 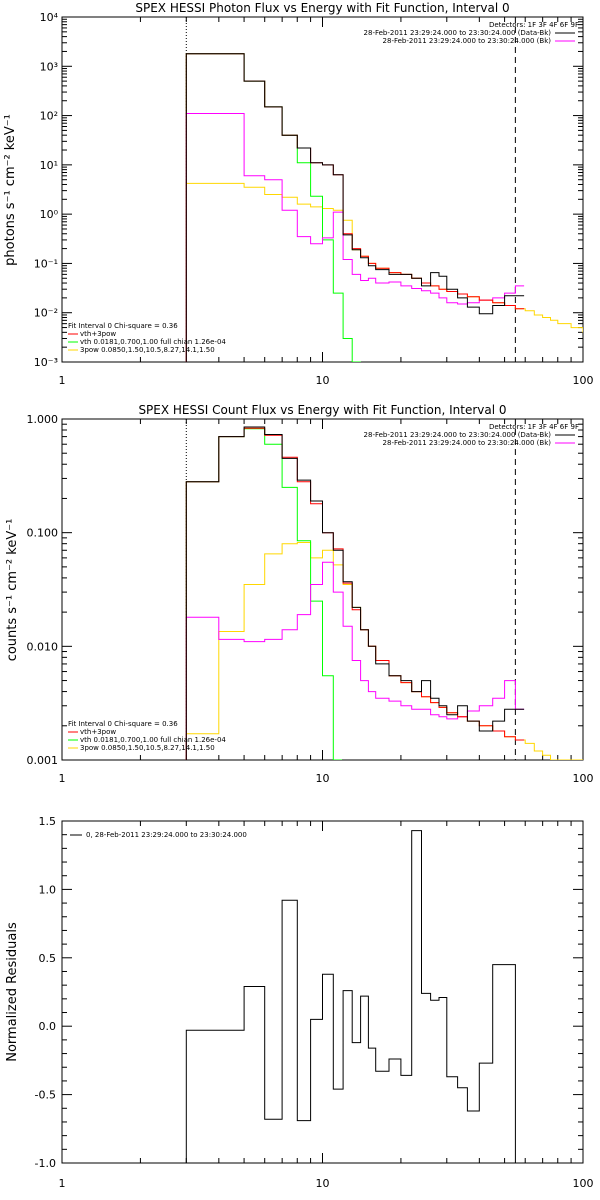 I want to click on y-tick-label: -1.0, so click(x=45, y=1163).